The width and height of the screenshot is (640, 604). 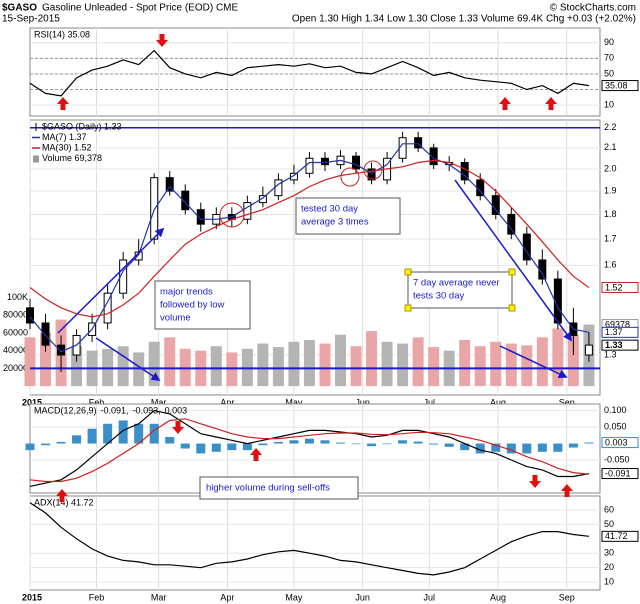 I want to click on y-tick-label: 20, so click(x=609, y=567).